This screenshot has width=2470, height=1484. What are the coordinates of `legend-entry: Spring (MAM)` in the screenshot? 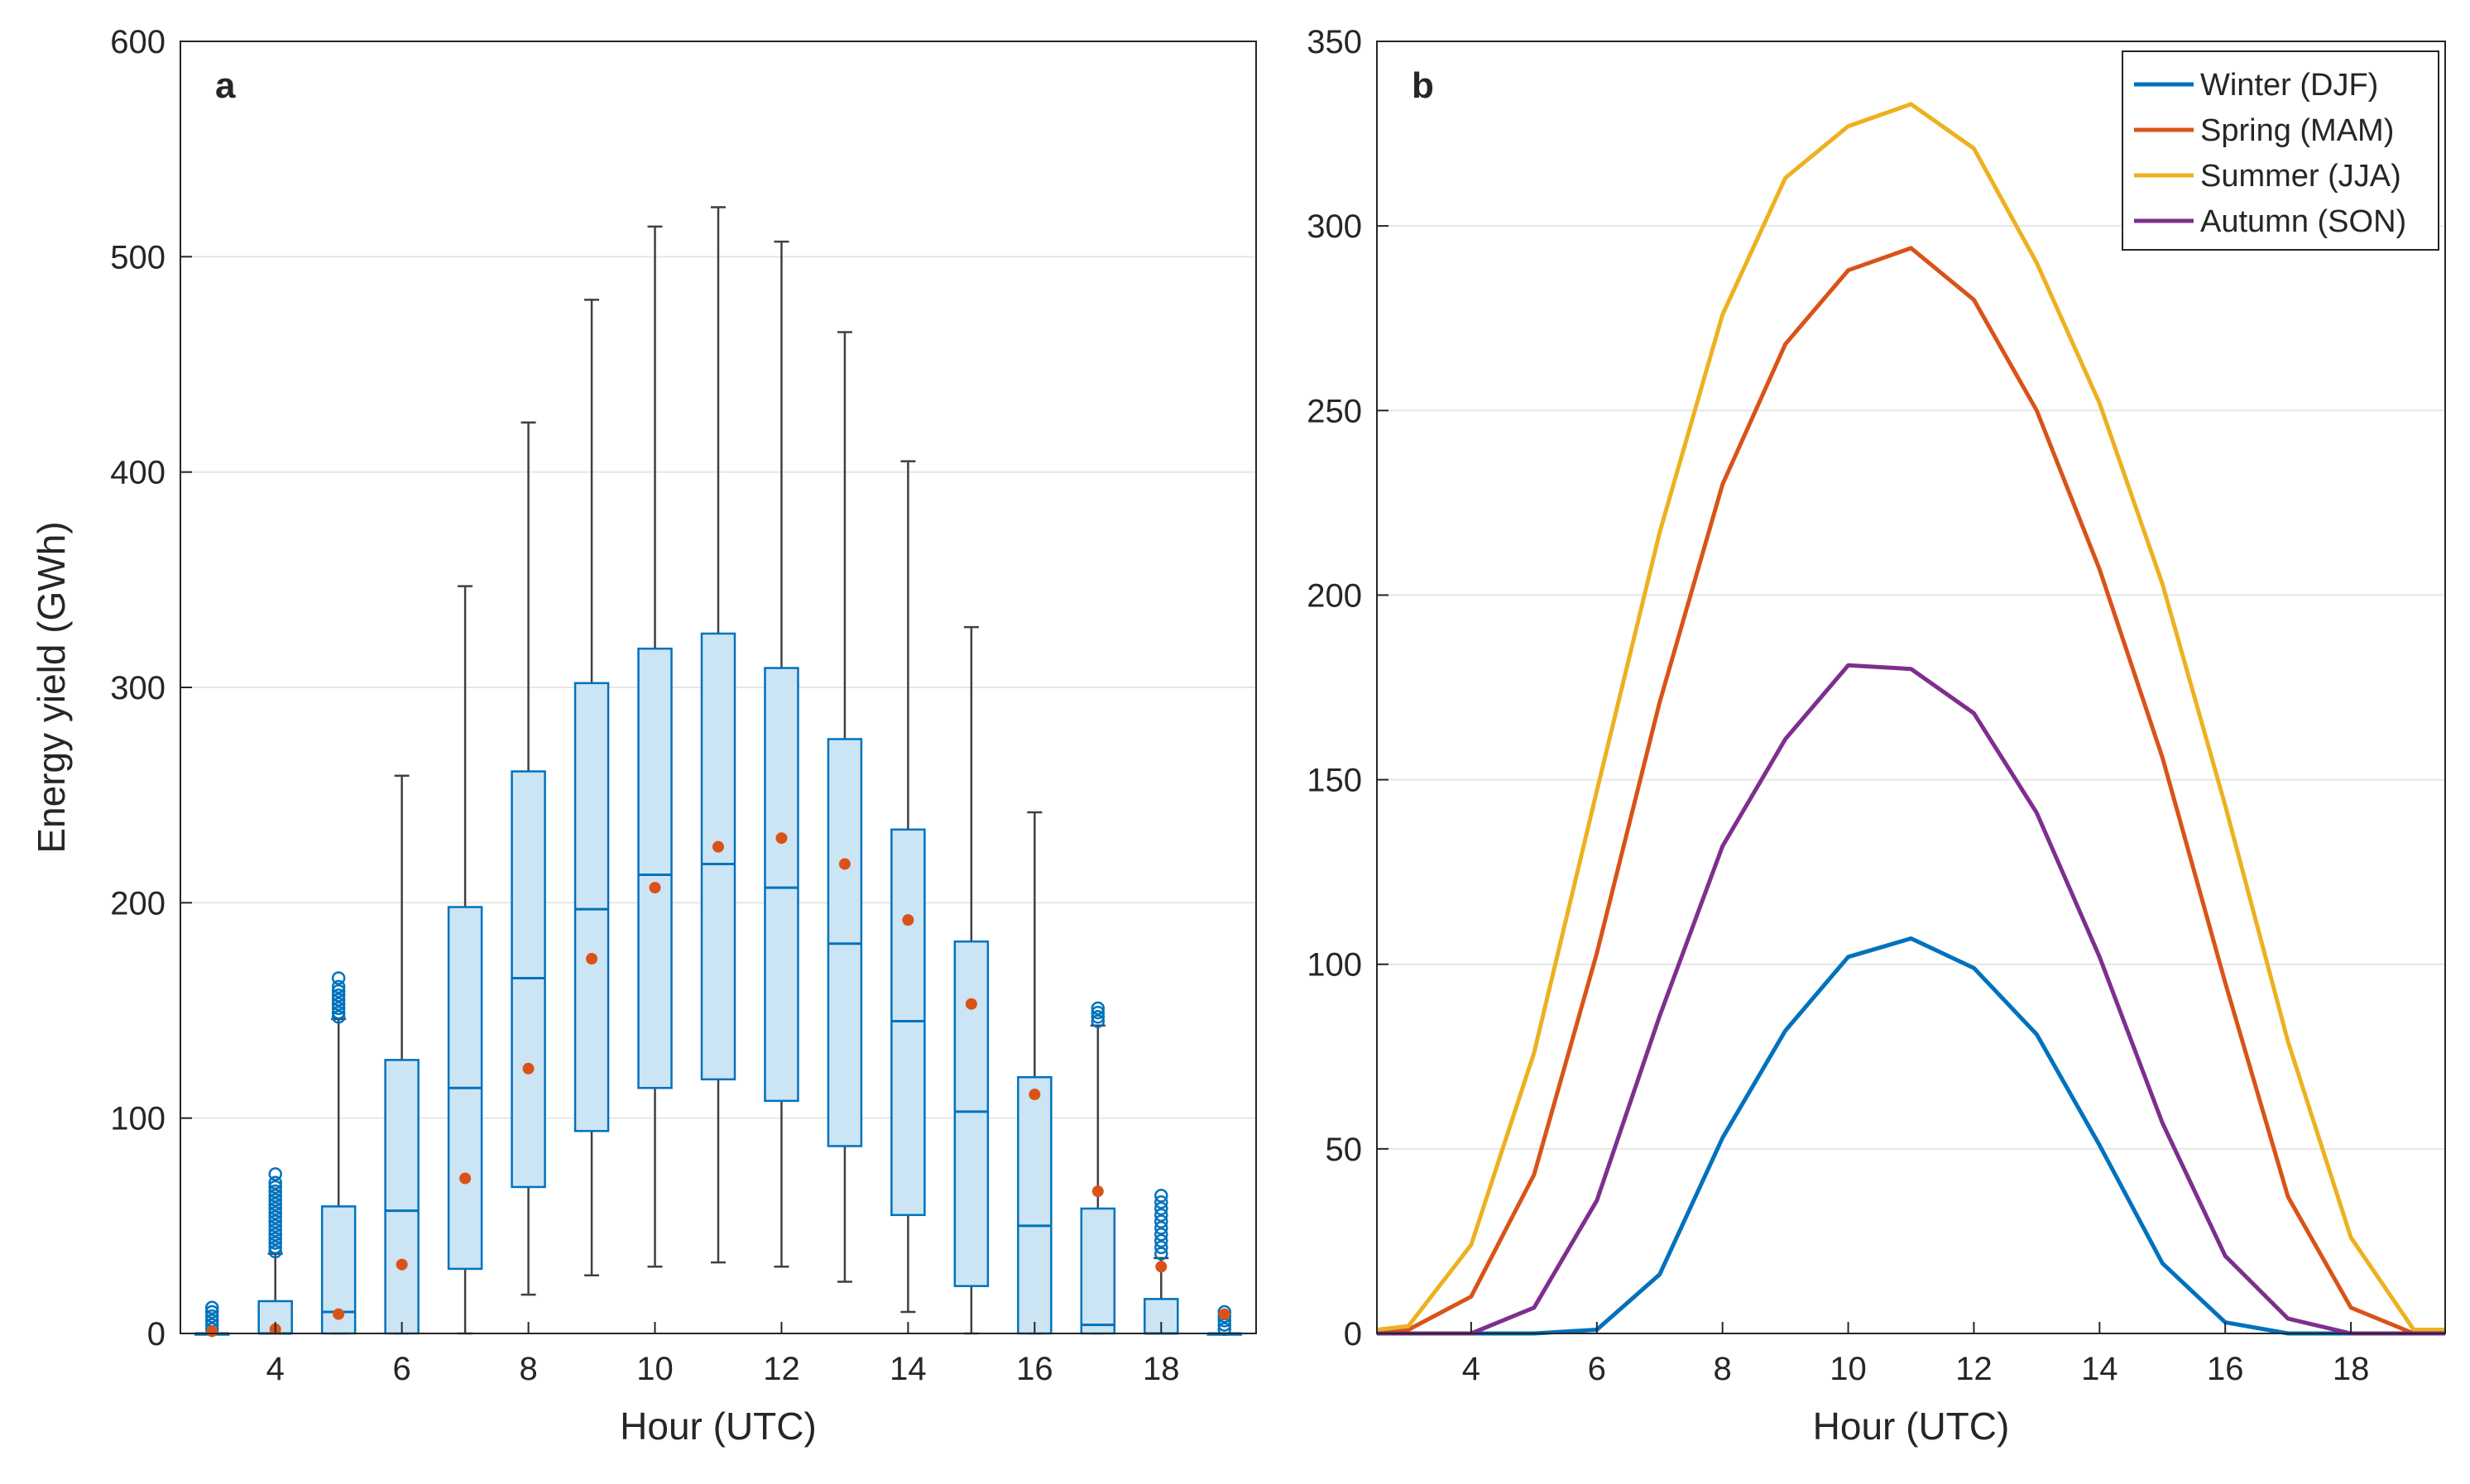 It's located at (2297, 130).